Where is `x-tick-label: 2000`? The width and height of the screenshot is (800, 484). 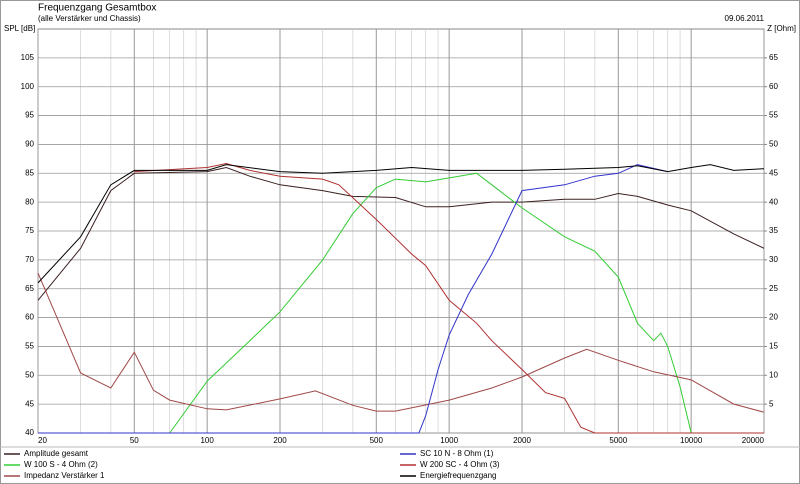
x-tick-label: 2000 is located at coordinates (522, 440).